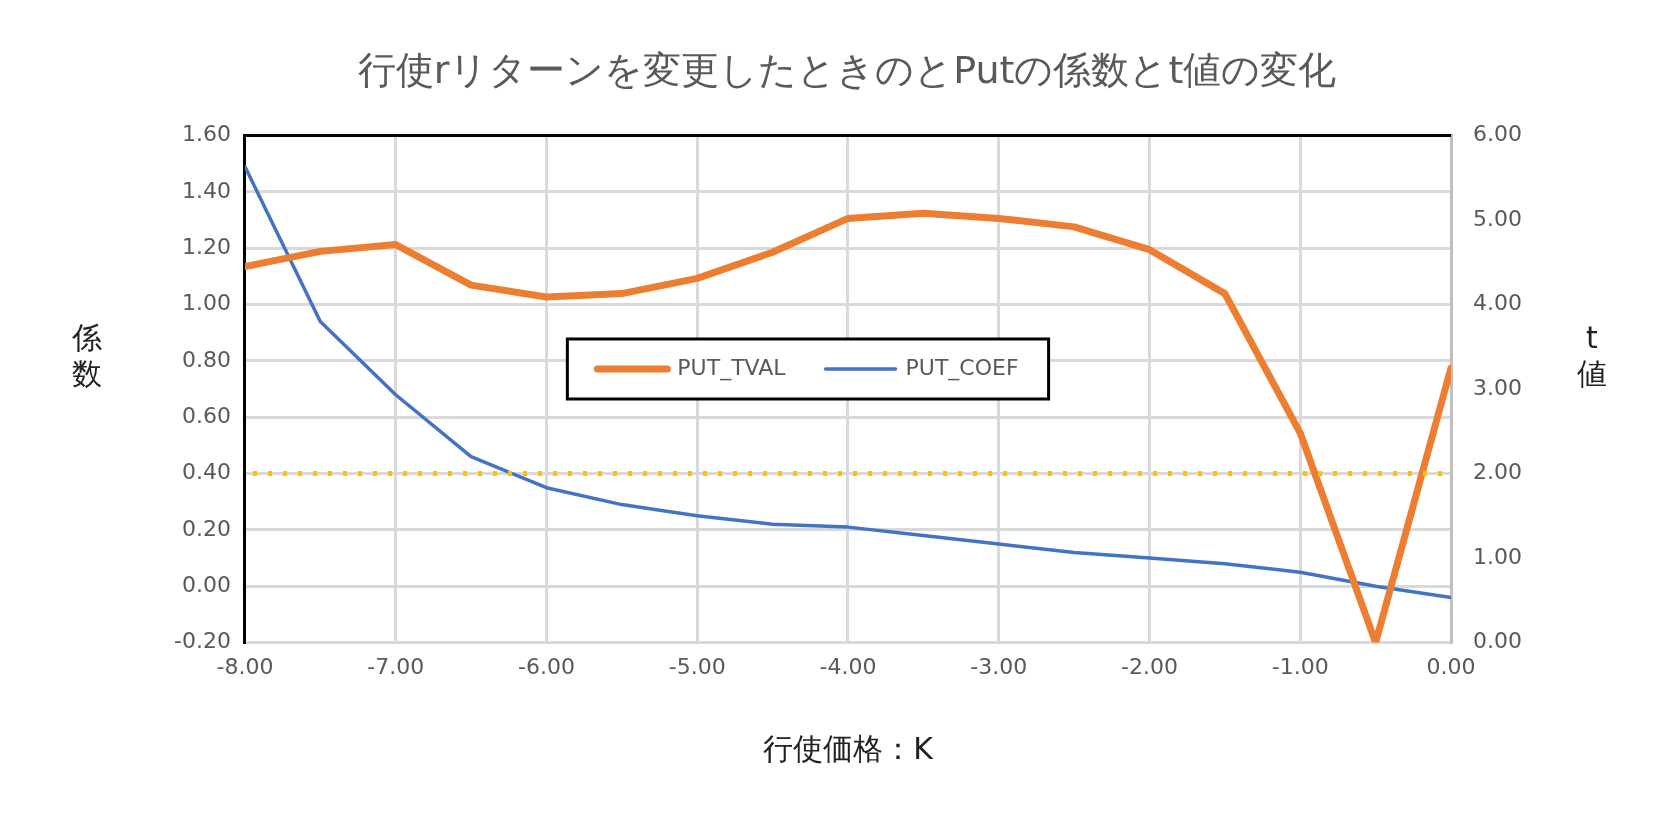 Image resolution: width=1670 pixels, height=813 pixels. Describe the element at coordinates (206, 134) in the screenshot. I see `y-tick-label: 1.60` at that location.